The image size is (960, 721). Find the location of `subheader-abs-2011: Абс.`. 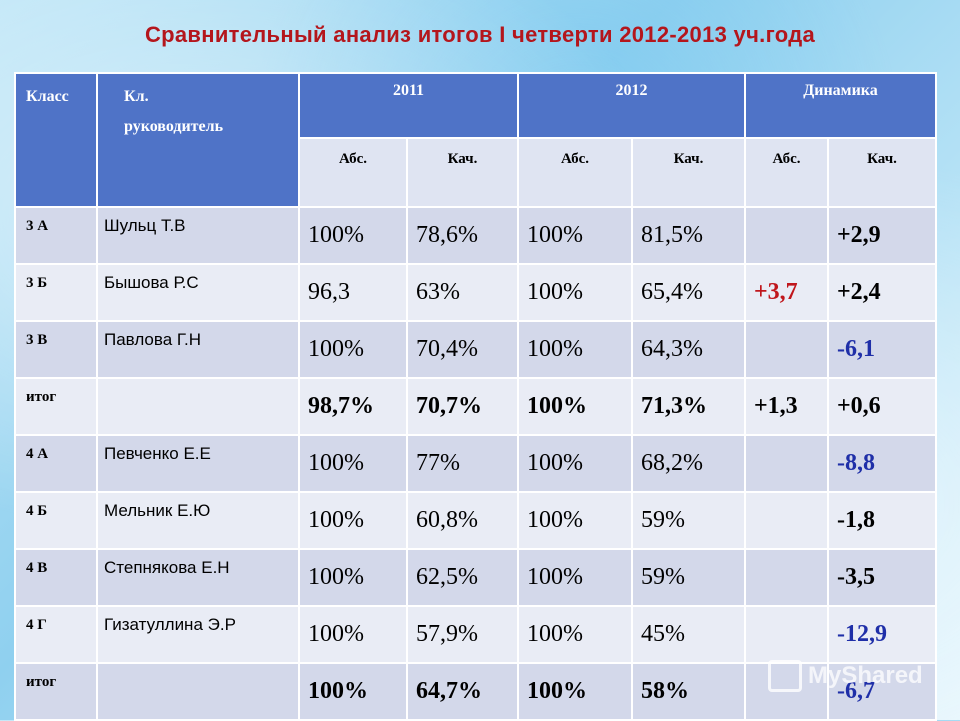

subheader-abs-2011: Абс. is located at coordinates (353, 172).